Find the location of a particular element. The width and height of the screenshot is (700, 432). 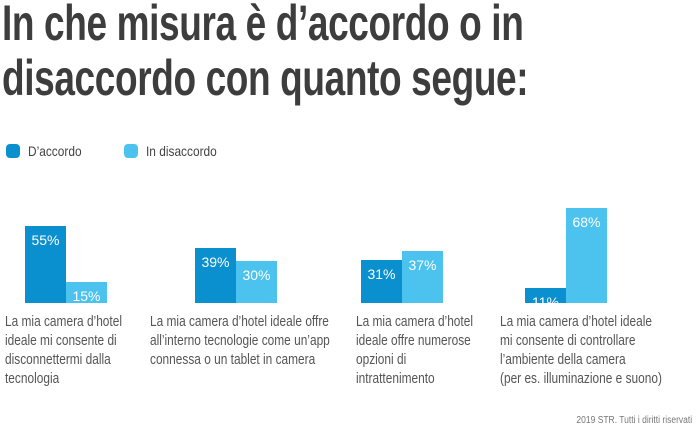

data-label: 11% is located at coordinates (545, 301).